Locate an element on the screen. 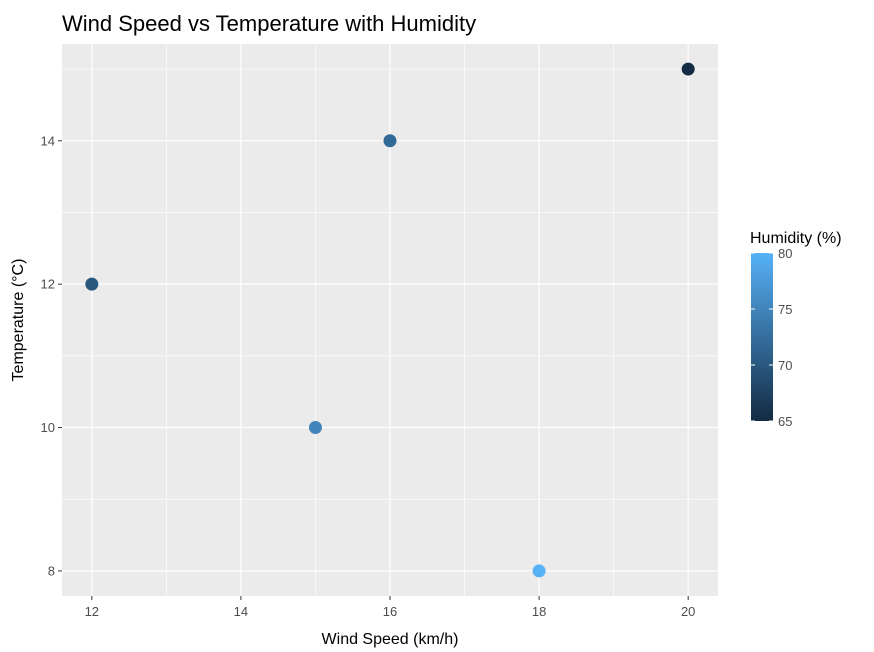 This screenshot has height=652, width=874. y-tick-label: 14 is located at coordinates (48, 140).